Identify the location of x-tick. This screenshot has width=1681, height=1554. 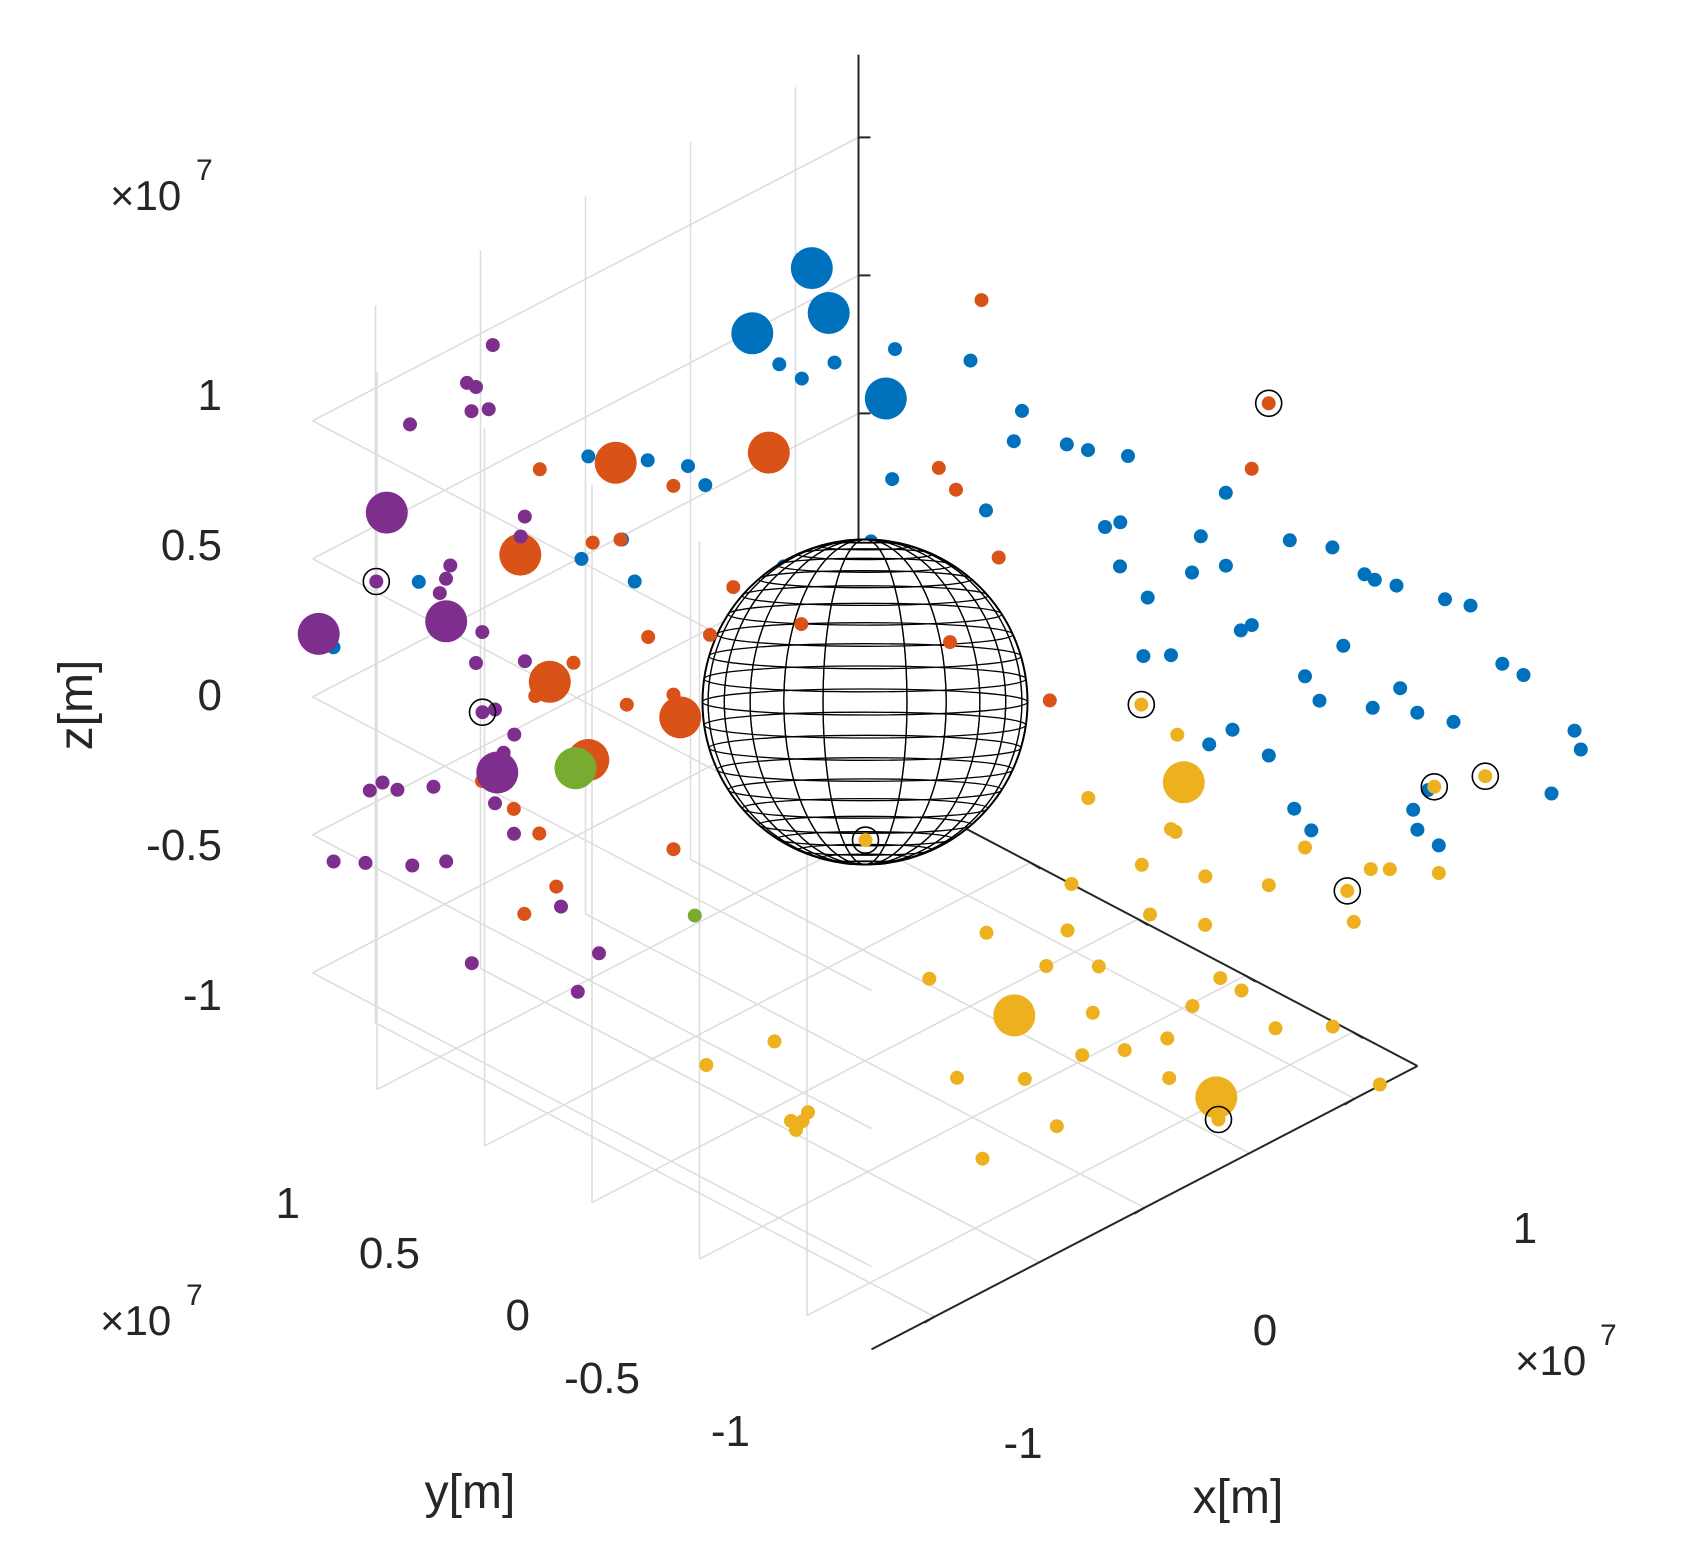
(1139, 1210).